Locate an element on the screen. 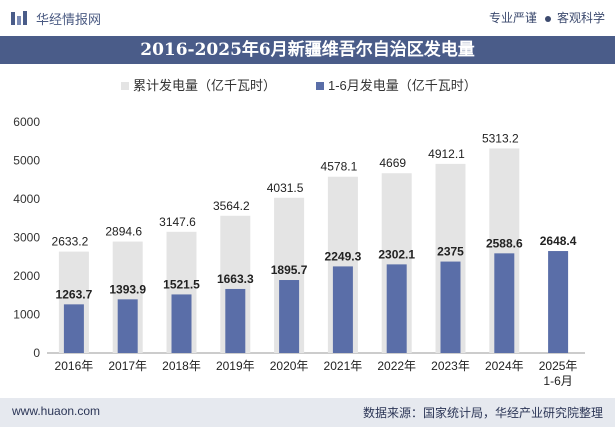  x-tick-label: 2019年 is located at coordinates (235, 366).